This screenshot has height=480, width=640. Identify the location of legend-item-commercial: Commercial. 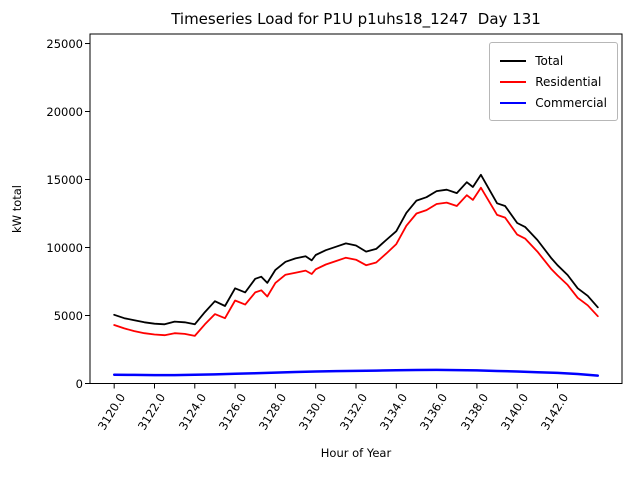
(553, 102).